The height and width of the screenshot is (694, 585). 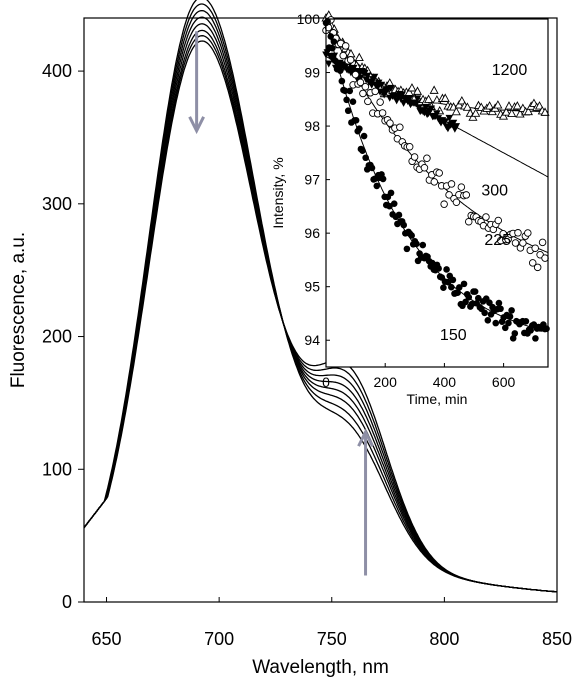 What do you see at coordinates (309, 19) in the screenshot?
I see `inset-y-tick-label: 100` at bounding box center [309, 19].